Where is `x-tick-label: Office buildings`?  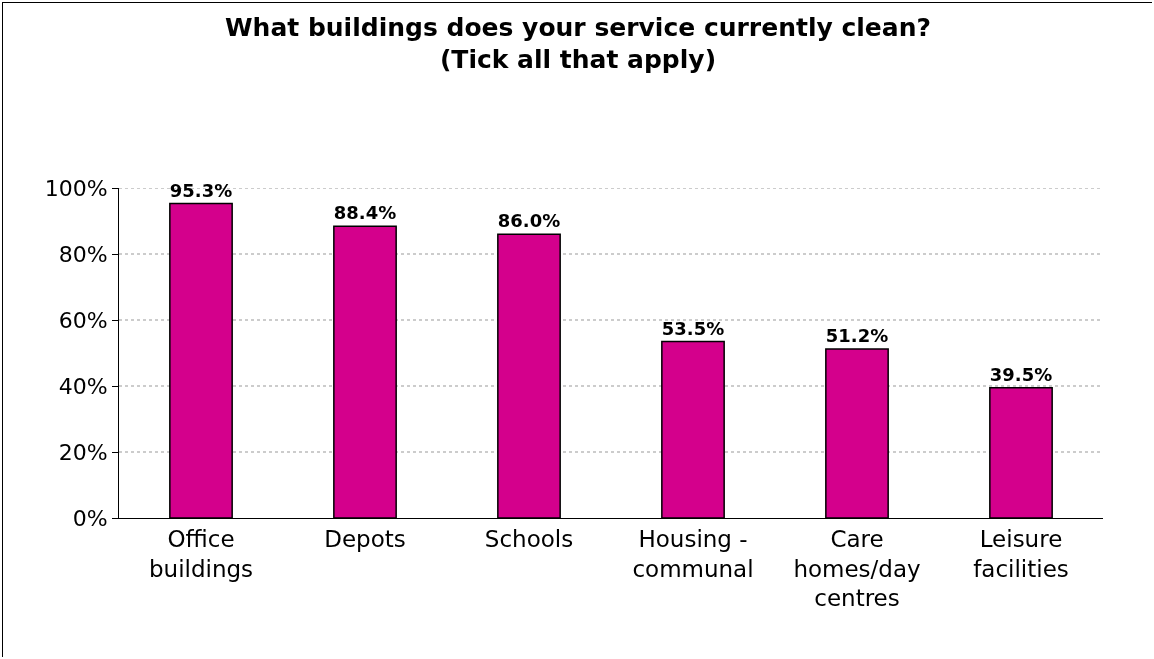 x-tick-label: Office buildings is located at coordinates (201, 553).